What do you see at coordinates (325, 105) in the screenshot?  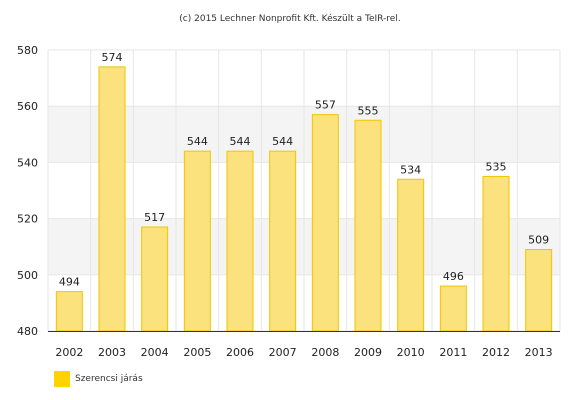 I see `data-label: 557` at bounding box center [325, 105].